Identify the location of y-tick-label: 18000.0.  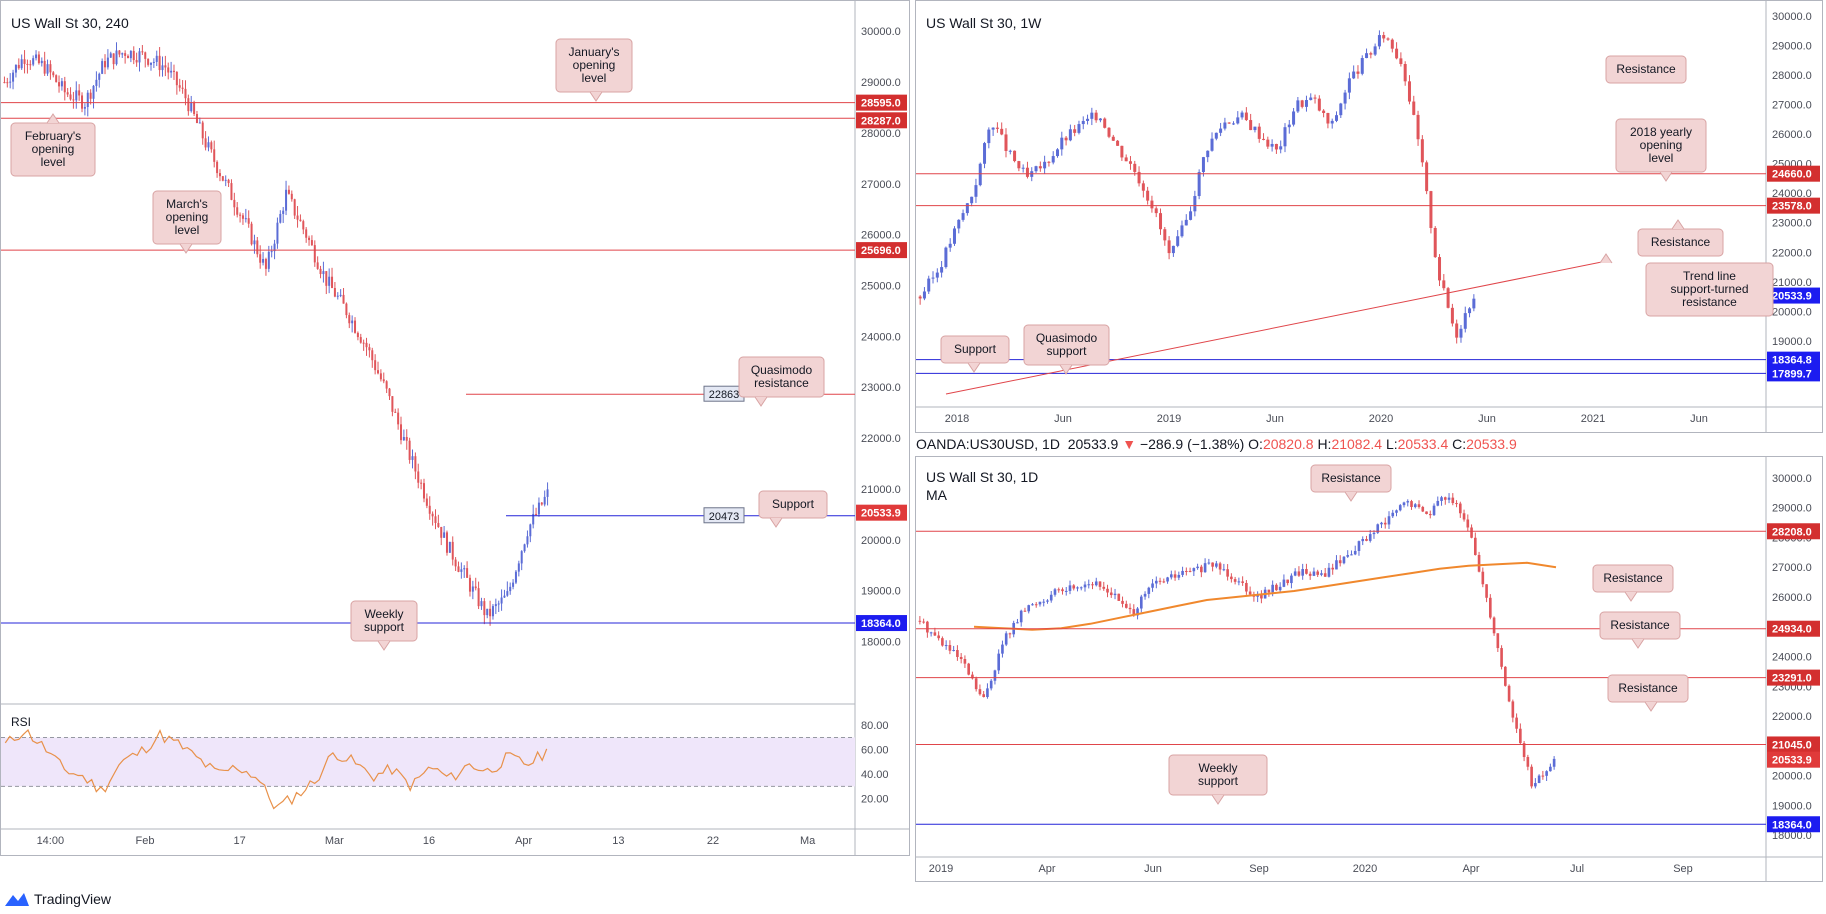
(881, 643).